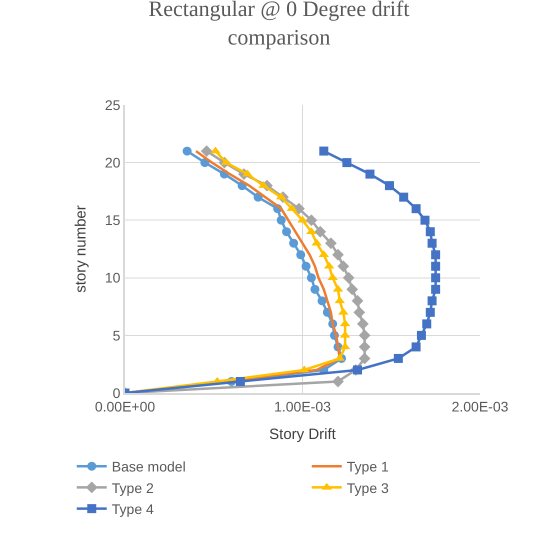 The image size is (558, 537). Describe the element at coordinates (81, 249) in the screenshot. I see `y-axis-title: story number` at that location.